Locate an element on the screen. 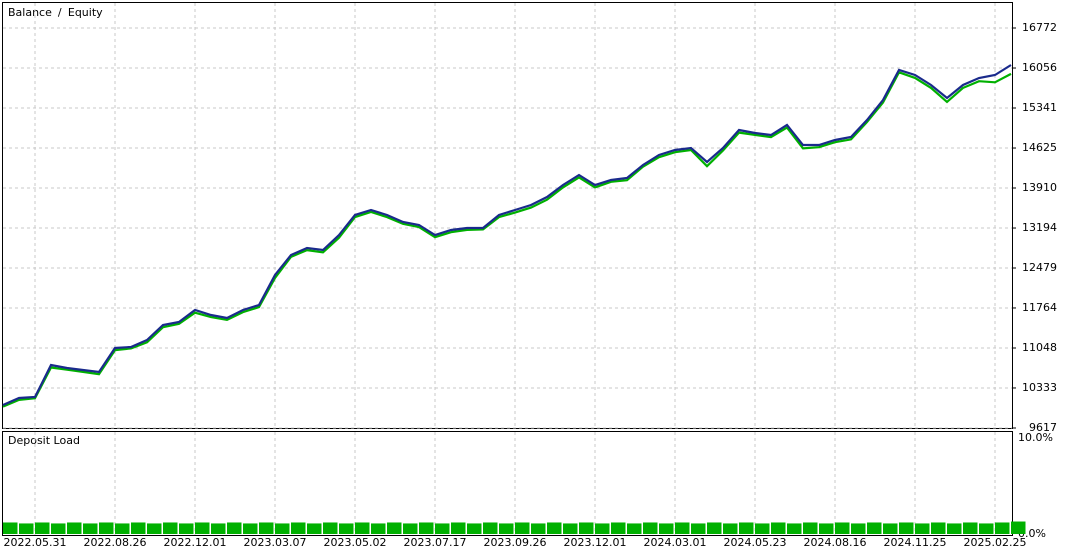 The height and width of the screenshot is (548, 1069). x-tick-label: 2022.08.26 is located at coordinates (115, 542).